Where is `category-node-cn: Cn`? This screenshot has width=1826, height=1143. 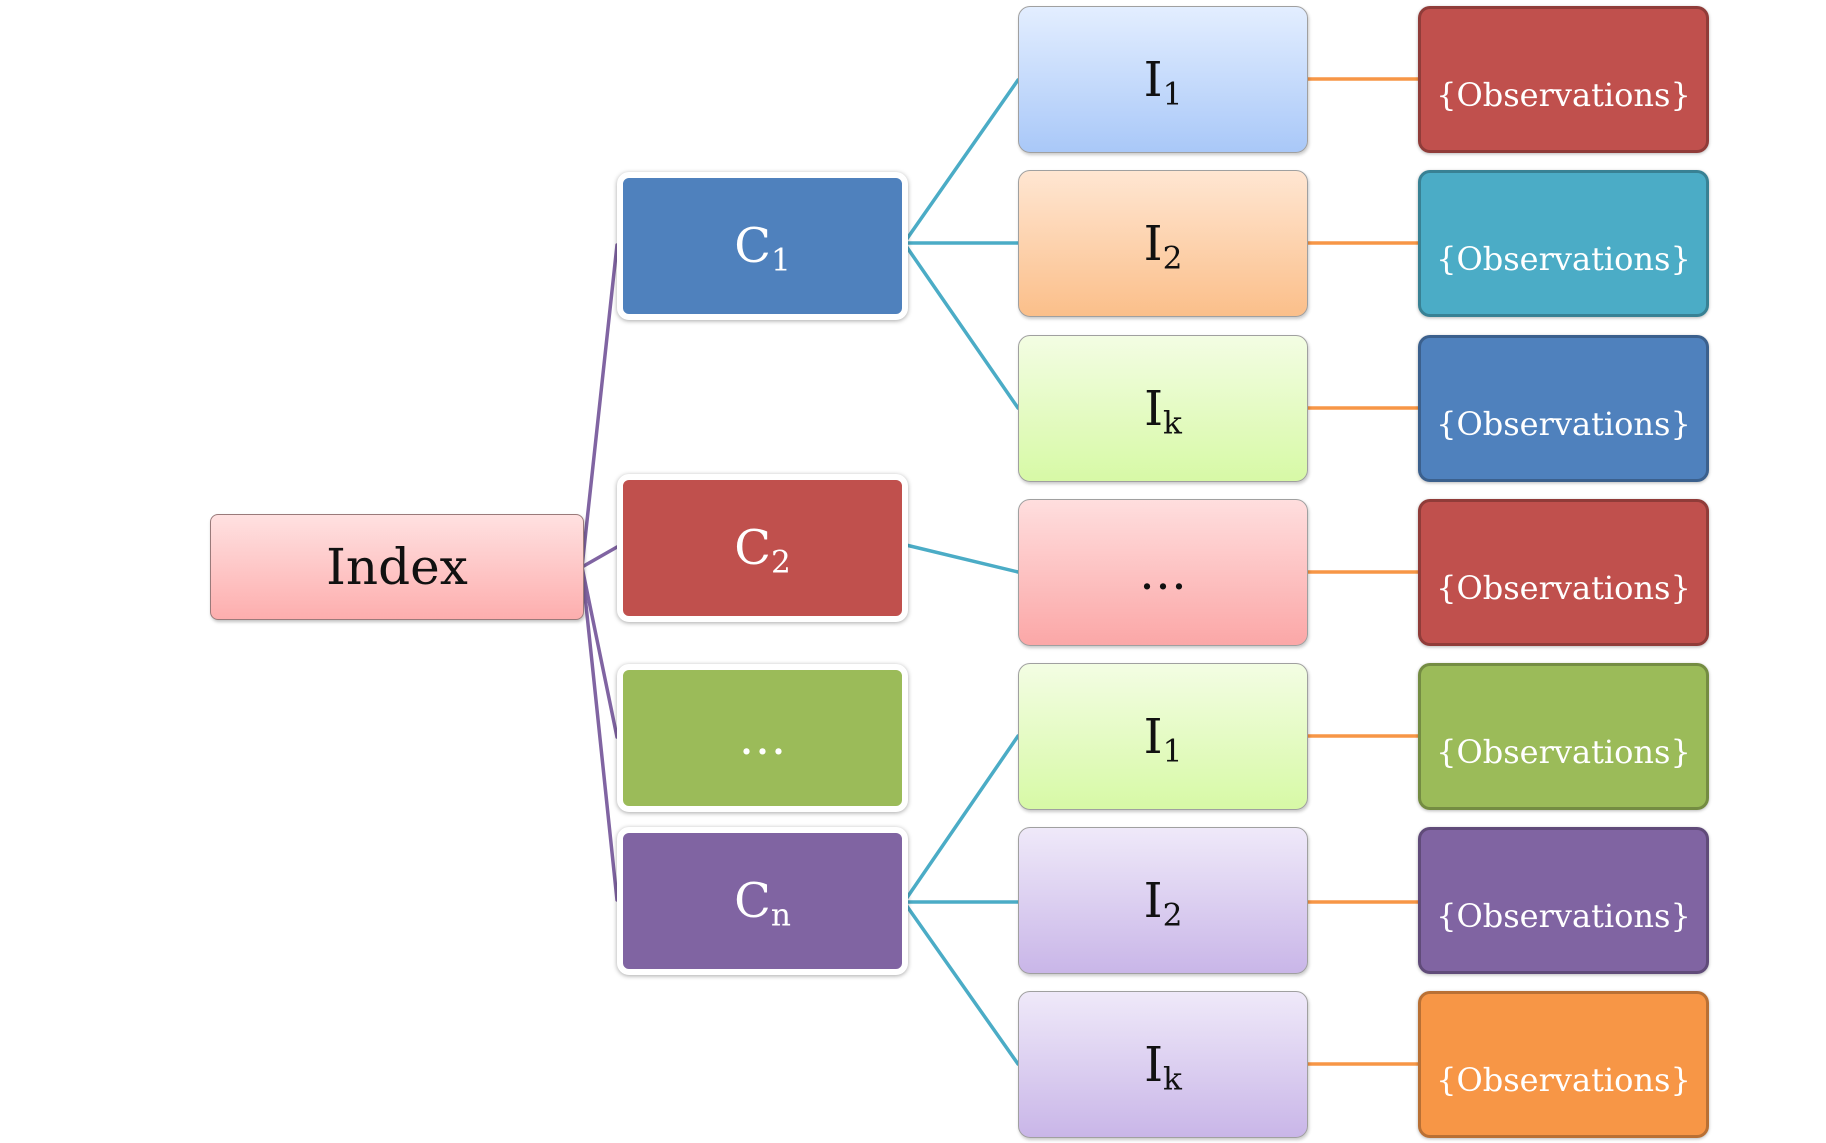
category-node-cn: Cn is located at coordinates (762, 901).